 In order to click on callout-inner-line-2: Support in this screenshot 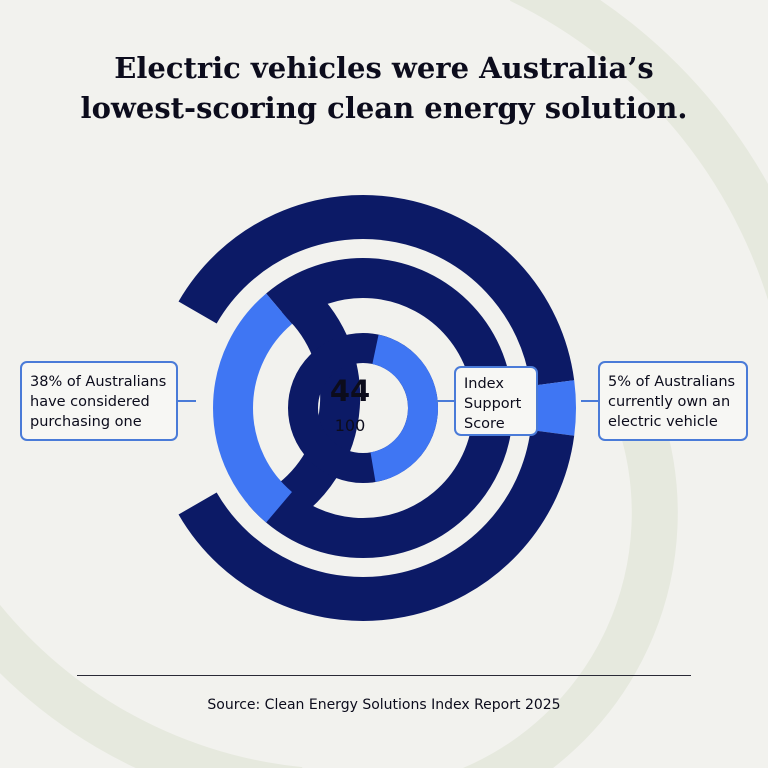, I will do `click(493, 404)`.